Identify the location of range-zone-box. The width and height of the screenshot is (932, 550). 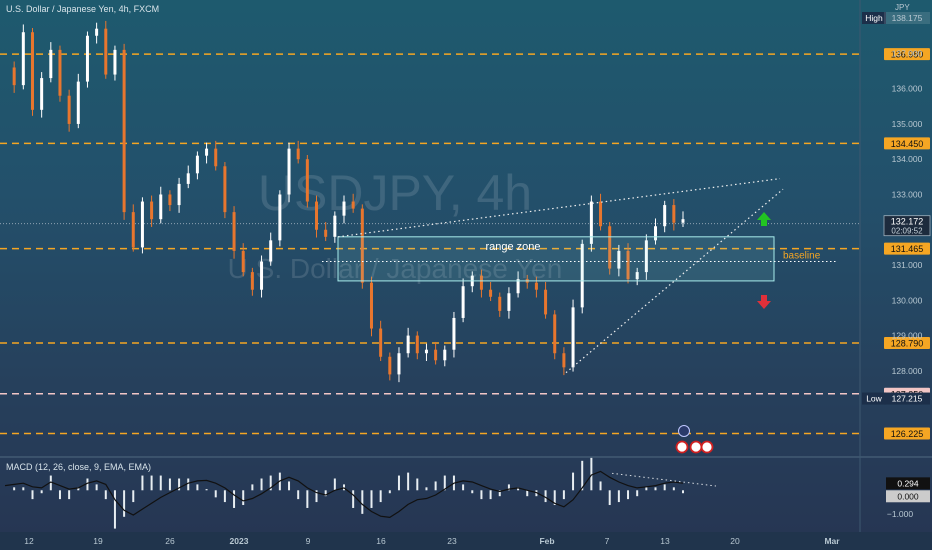
(556, 259).